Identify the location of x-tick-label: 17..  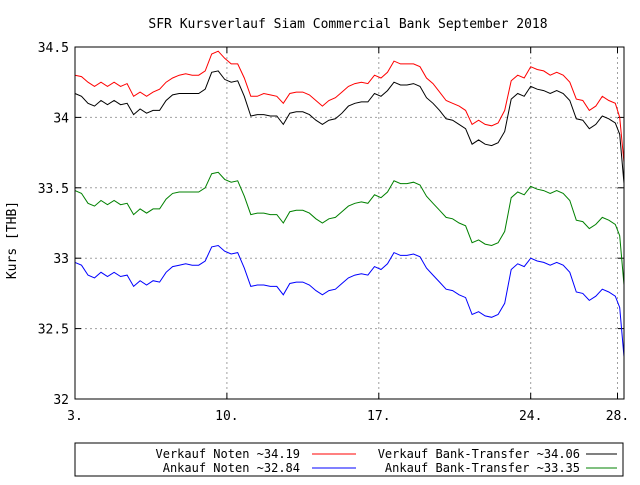
(378, 416).